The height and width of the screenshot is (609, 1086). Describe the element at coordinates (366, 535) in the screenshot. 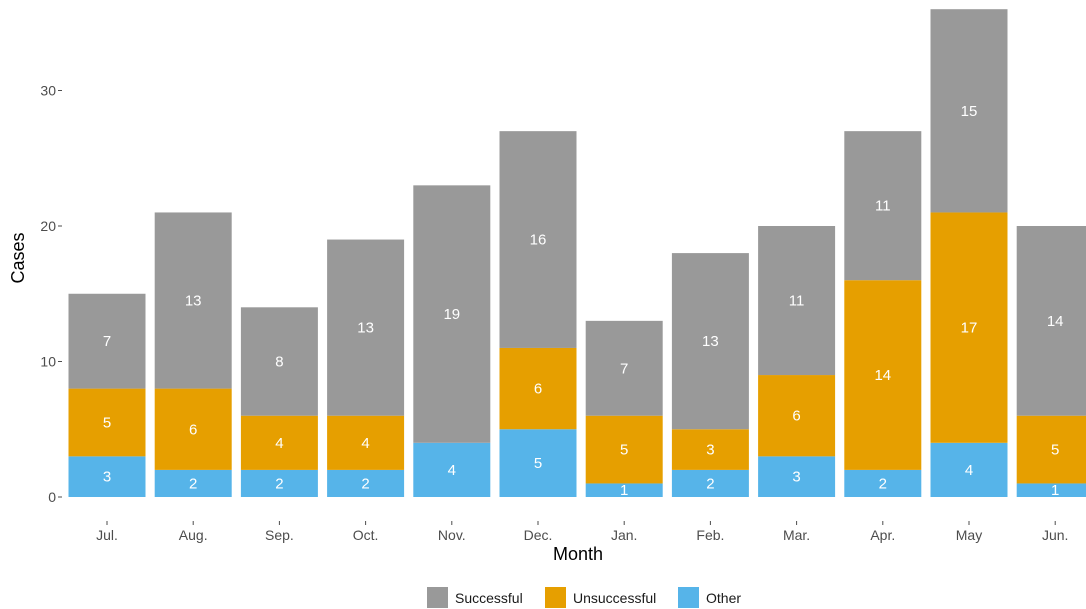

I see `x-tick-label: Oct.` at that location.